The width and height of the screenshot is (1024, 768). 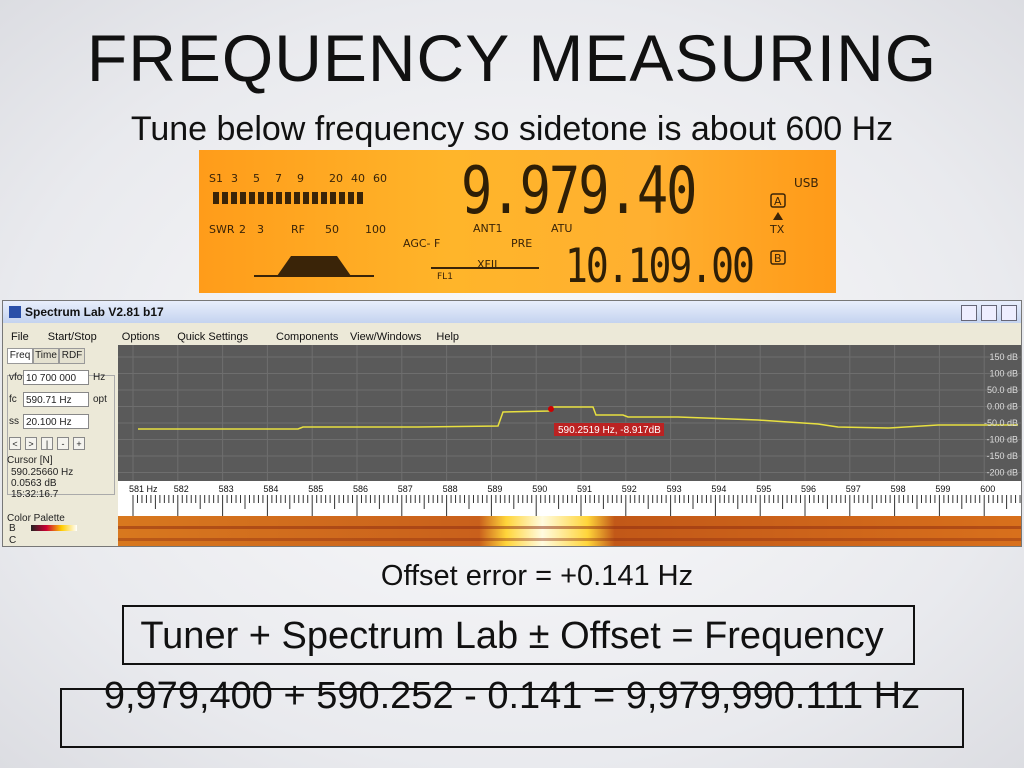 I want to click on tab: Freq, so click(x=20, y=356).